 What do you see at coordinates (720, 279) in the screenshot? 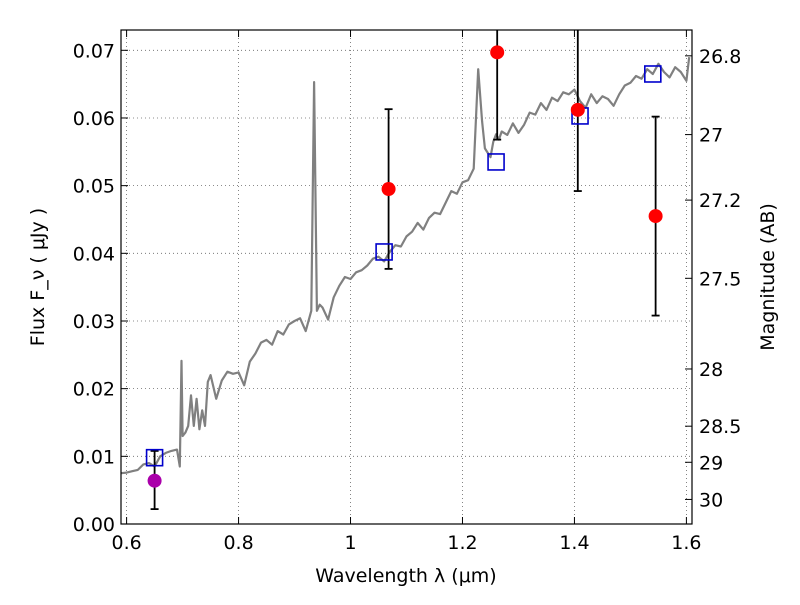
I see `y2-tick-label: 27.5` at bounding box center [720, 279].